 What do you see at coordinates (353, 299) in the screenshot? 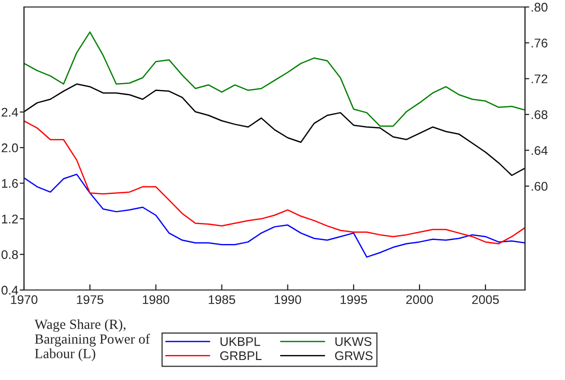
I see `x-tick-label: 1995` at bounding box center [353, 299].